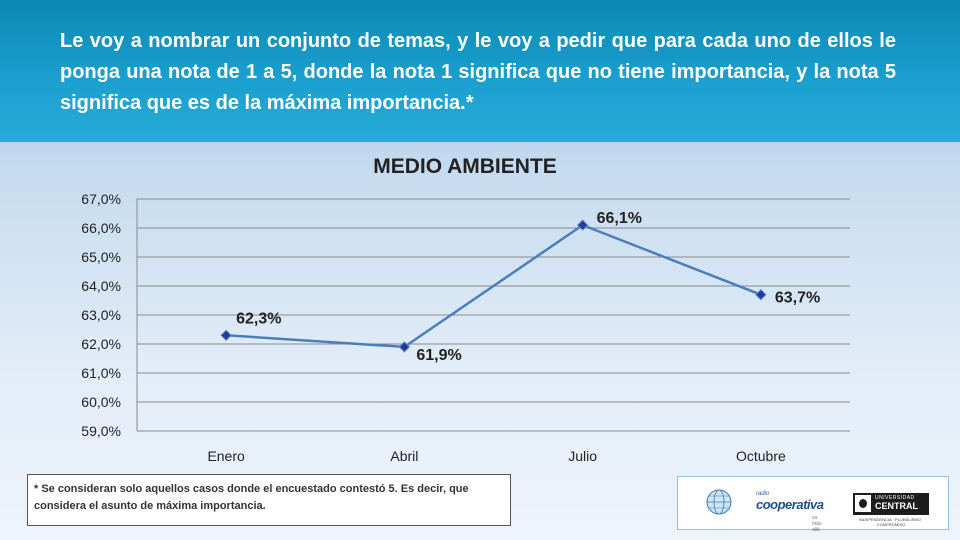 The height and width of the screenshot is (540, 960). What do you see at coordinates (101, 286) in the screenshot?
I see `y-tick-label: 64,0%` at bounding box center [101, 286].